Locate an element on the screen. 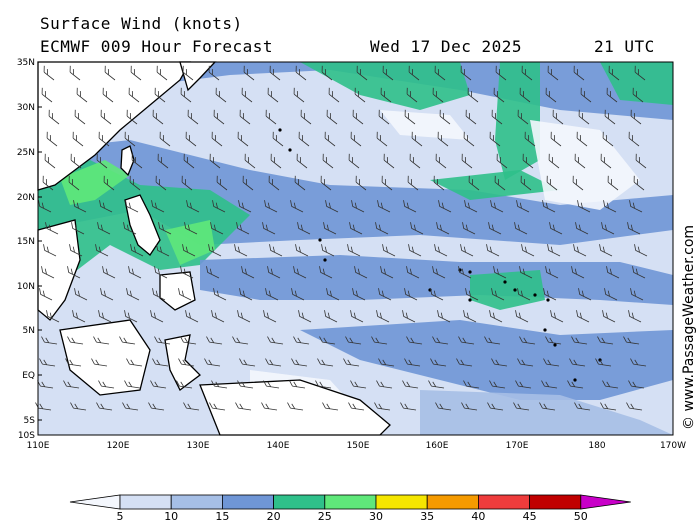 The height and width of the screenshot is (525, 700). latitude-label: 15N is located at coordinates (26, 242).